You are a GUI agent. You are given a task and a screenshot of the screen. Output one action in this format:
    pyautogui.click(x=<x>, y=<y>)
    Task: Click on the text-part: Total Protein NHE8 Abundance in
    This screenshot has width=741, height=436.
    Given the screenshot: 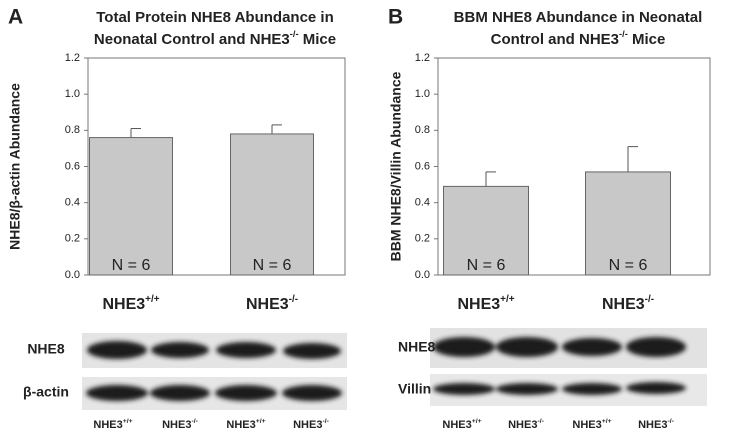 What is the action you would take?
    pyautogui.click(x=215, y=17)
    